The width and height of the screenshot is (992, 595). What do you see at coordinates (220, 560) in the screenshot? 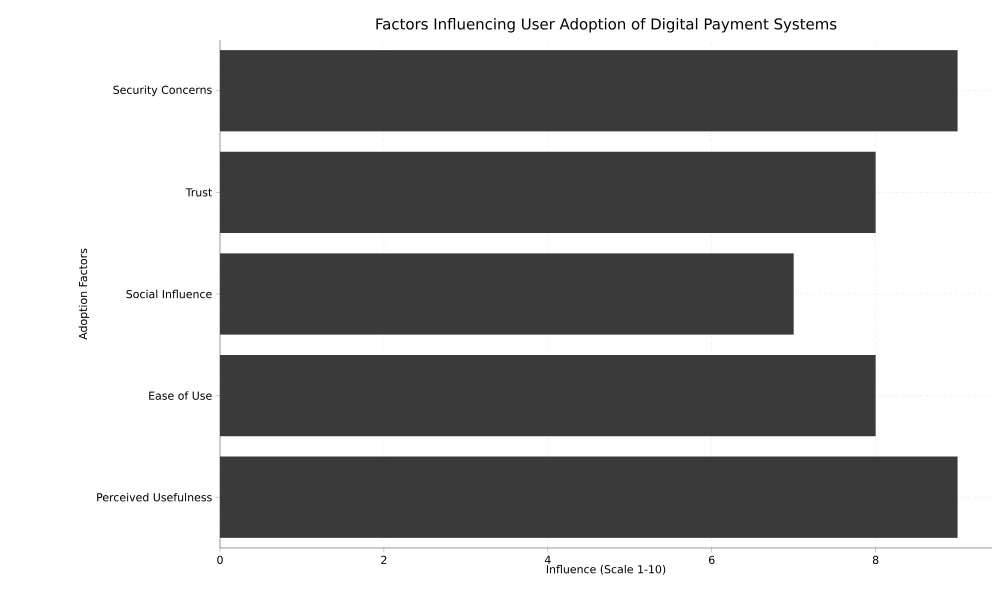
I see `x-tick-label: 0` at bounding box center [220, 560].